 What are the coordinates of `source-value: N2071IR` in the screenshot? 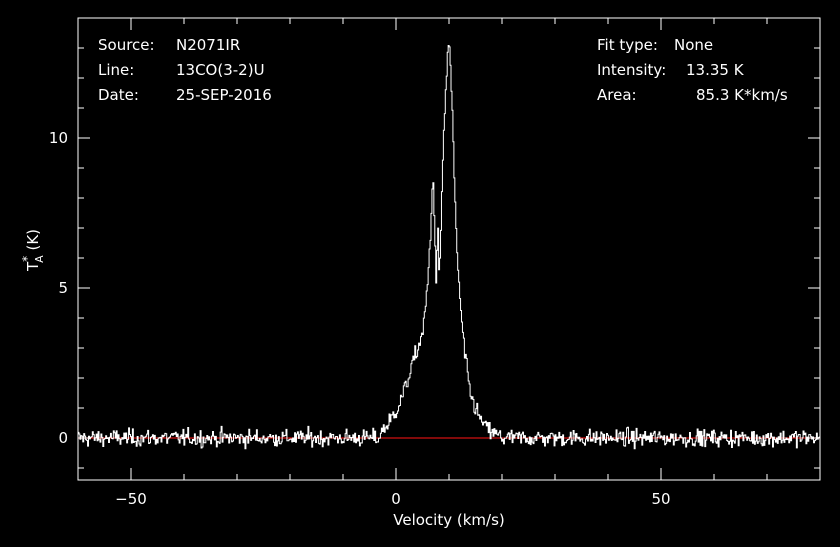 It's located at (208, 45).